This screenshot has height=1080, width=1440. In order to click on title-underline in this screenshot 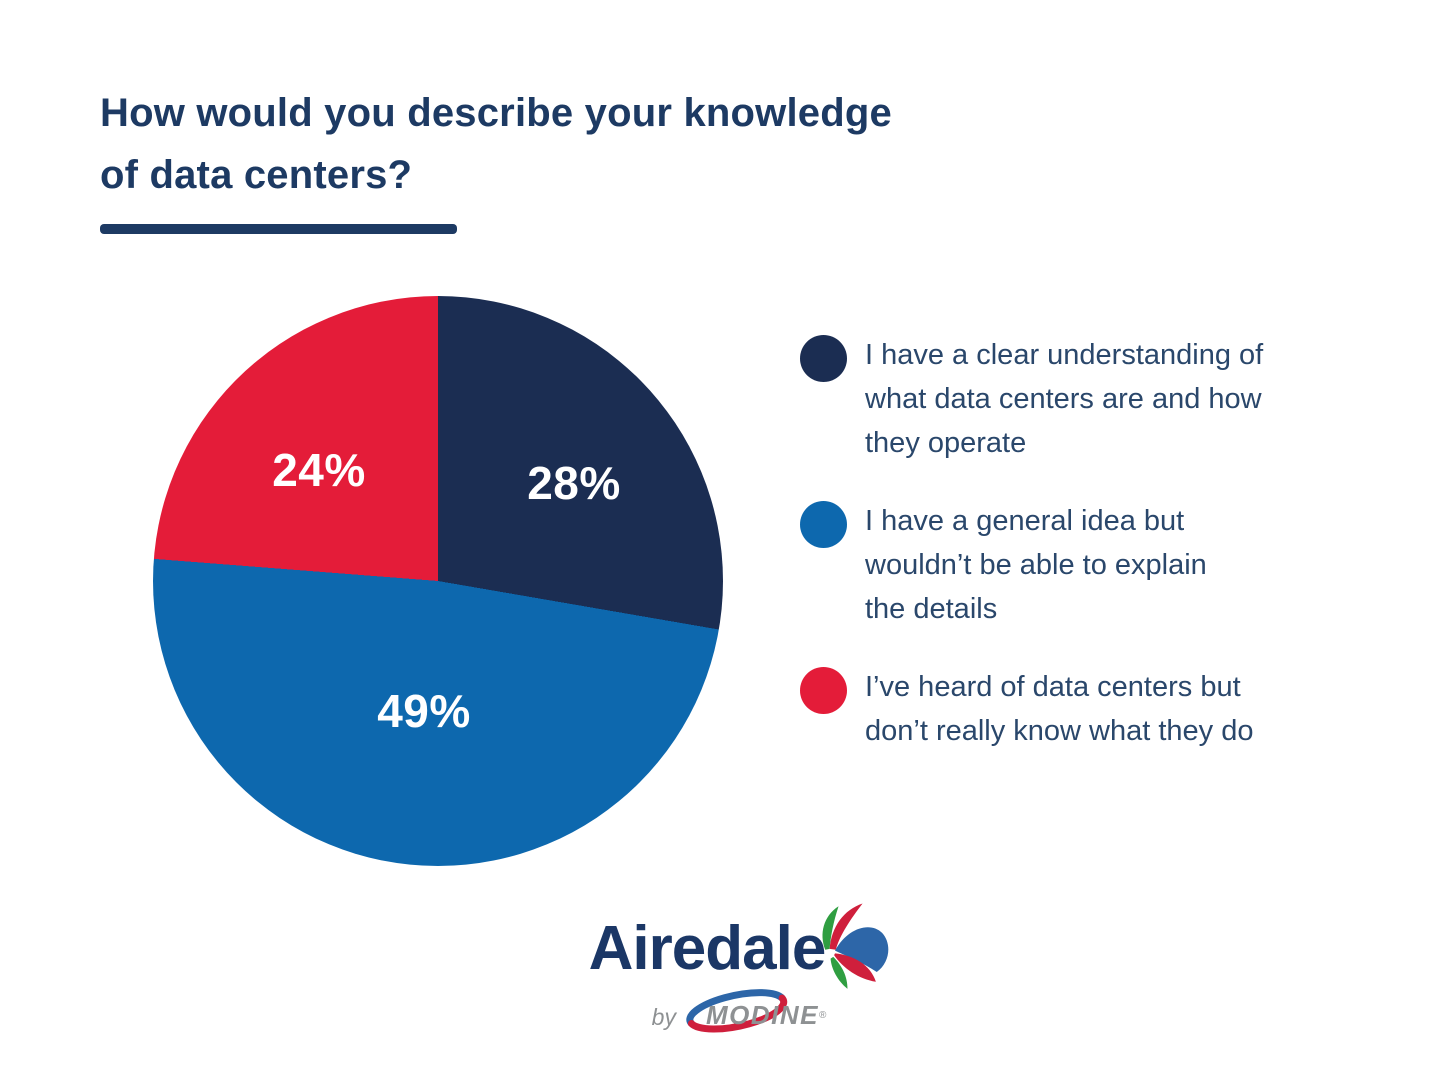, I will do `click(278, 229)`.